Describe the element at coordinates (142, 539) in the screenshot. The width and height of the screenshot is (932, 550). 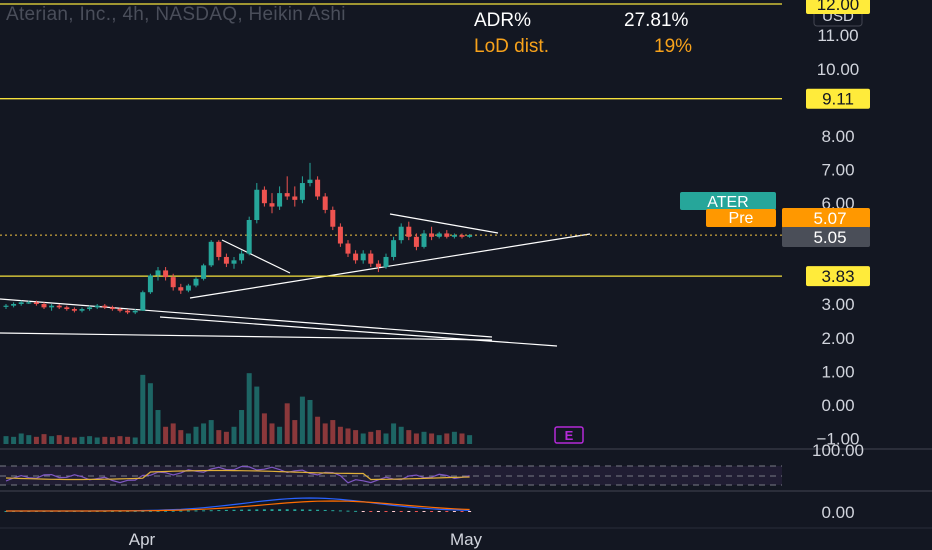
I see `time-axis-label: Apr` at that location.